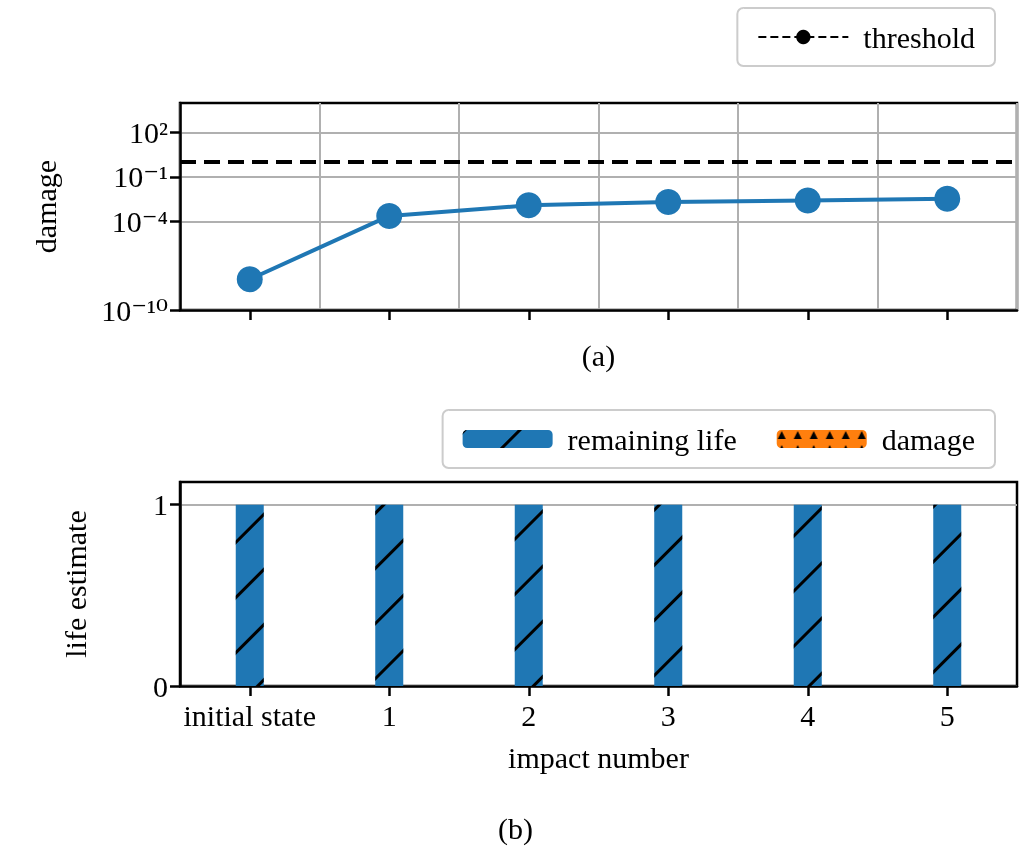 Image resolution: width=1031 pixels, height=849 pixels. I want to click on x-tick-label: 3, so click(668, 715).